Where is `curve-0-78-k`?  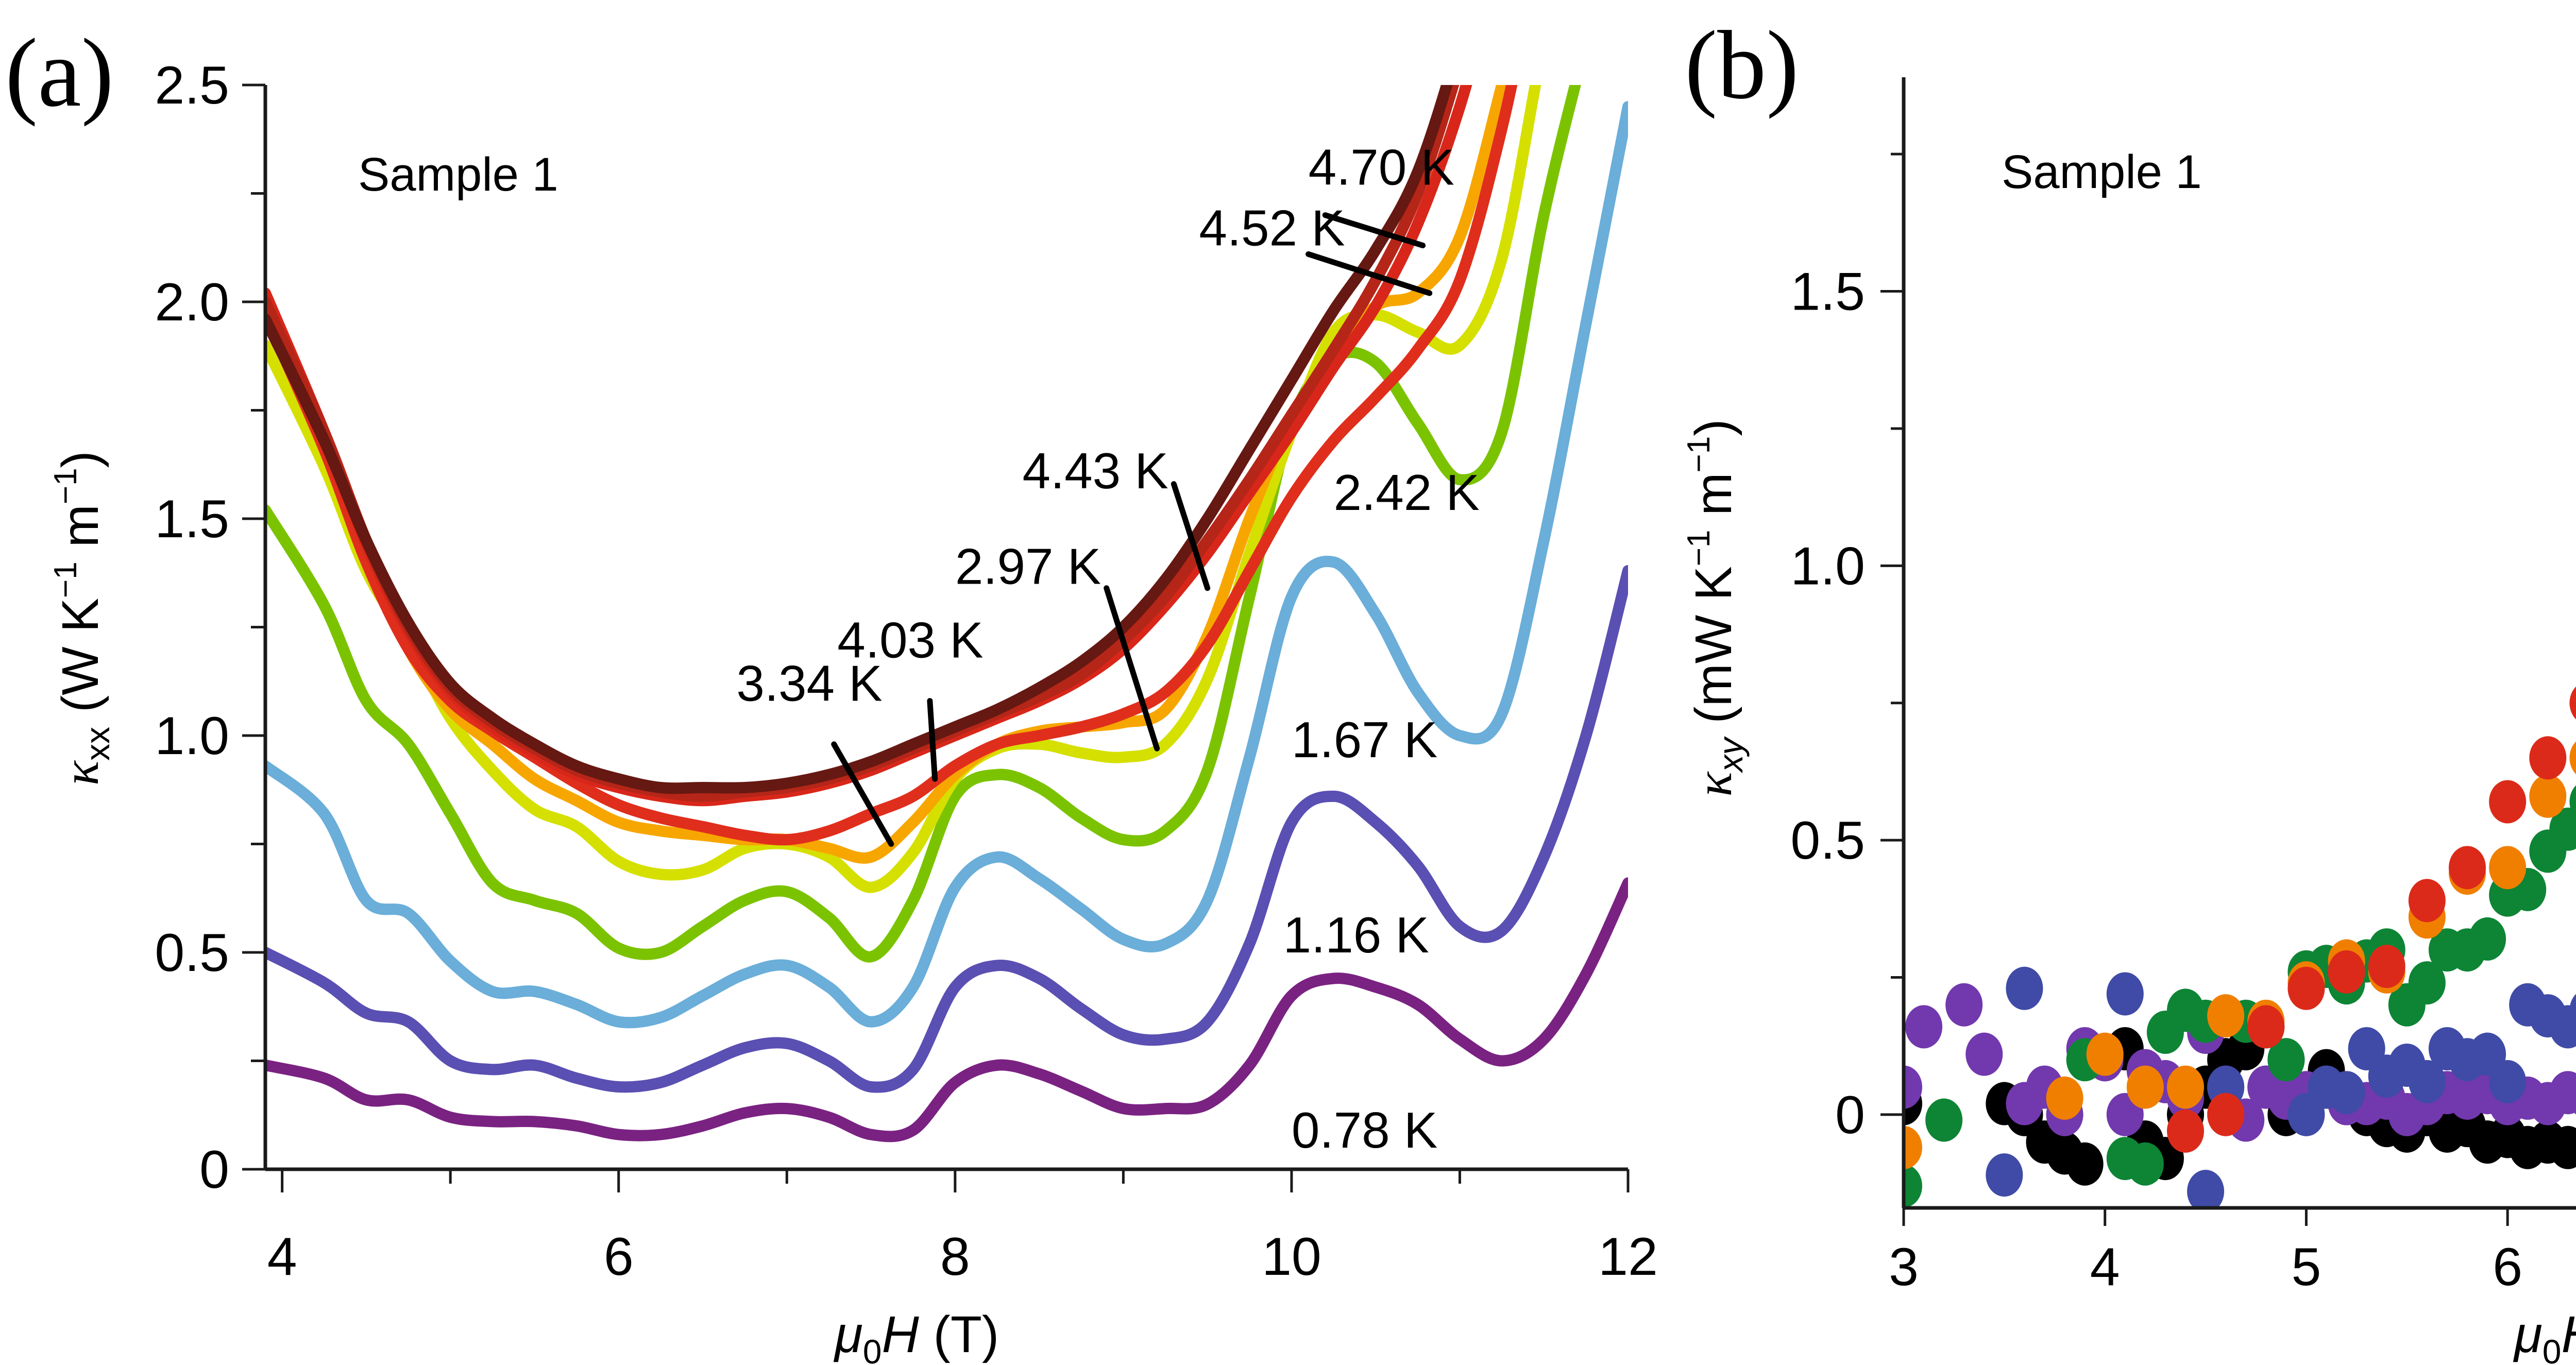 curve-0-78-k is located at coordinates (946, 1009).